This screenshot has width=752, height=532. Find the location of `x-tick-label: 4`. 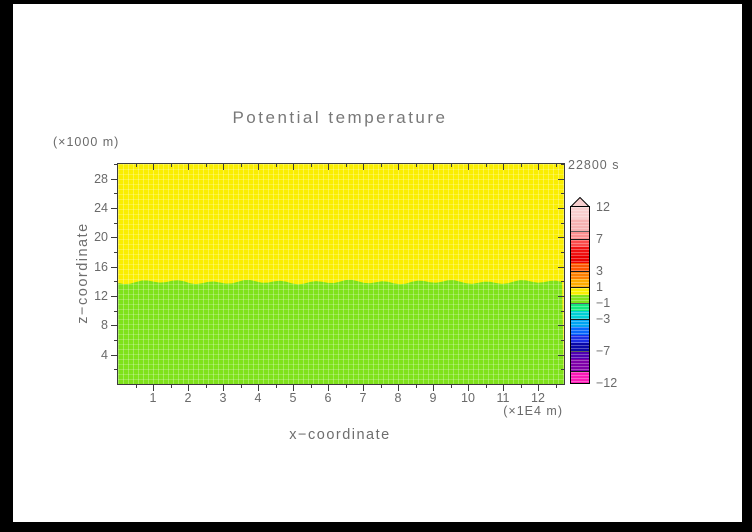

x-tick-label: 4 is located at coordinates (258, 398).